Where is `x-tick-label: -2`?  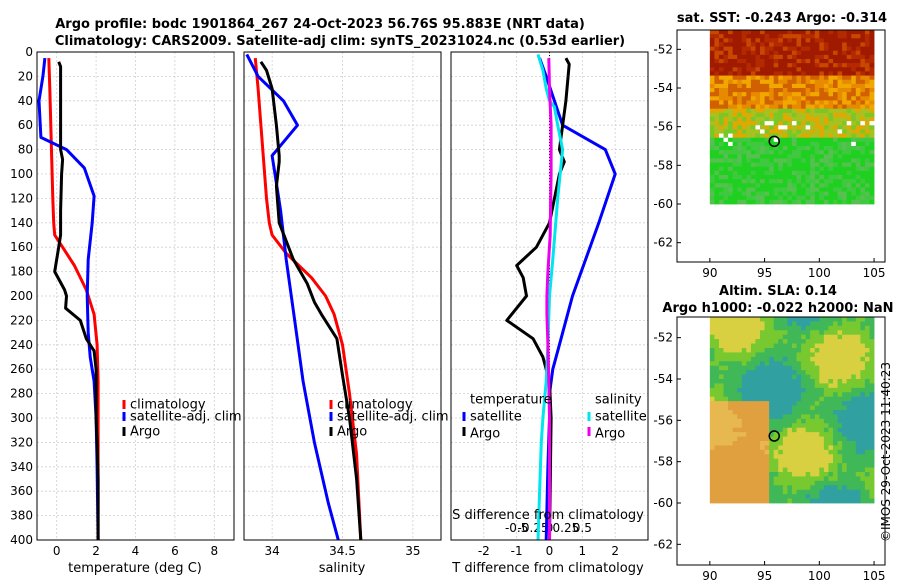
x-tick-label: -2 is located at coordinates (484, 551).